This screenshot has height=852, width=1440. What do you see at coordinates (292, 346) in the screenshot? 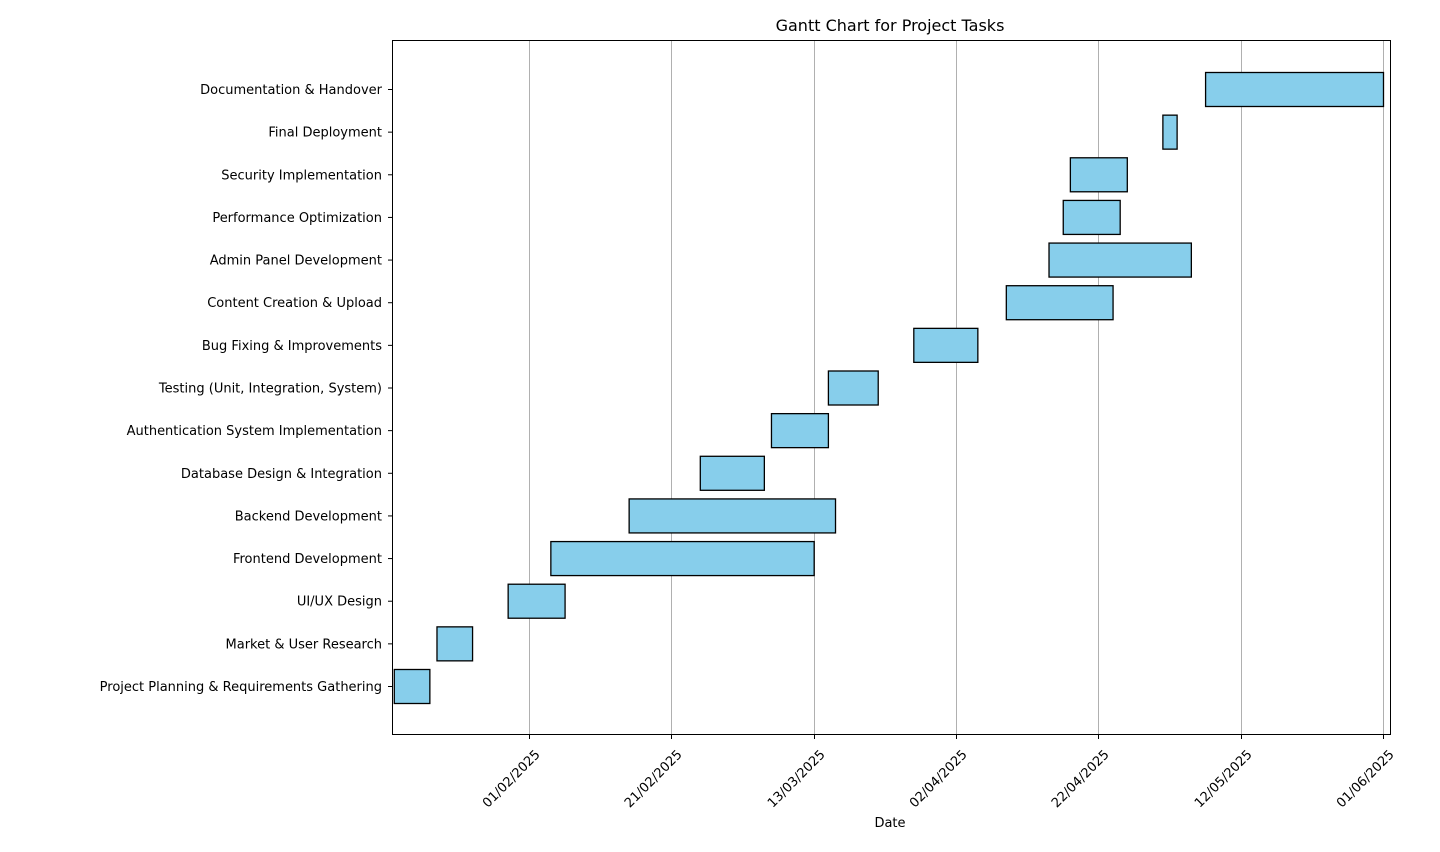
I see `y-tick-label: Bug Fixing & Improvements` at bounding box center [292, 346].